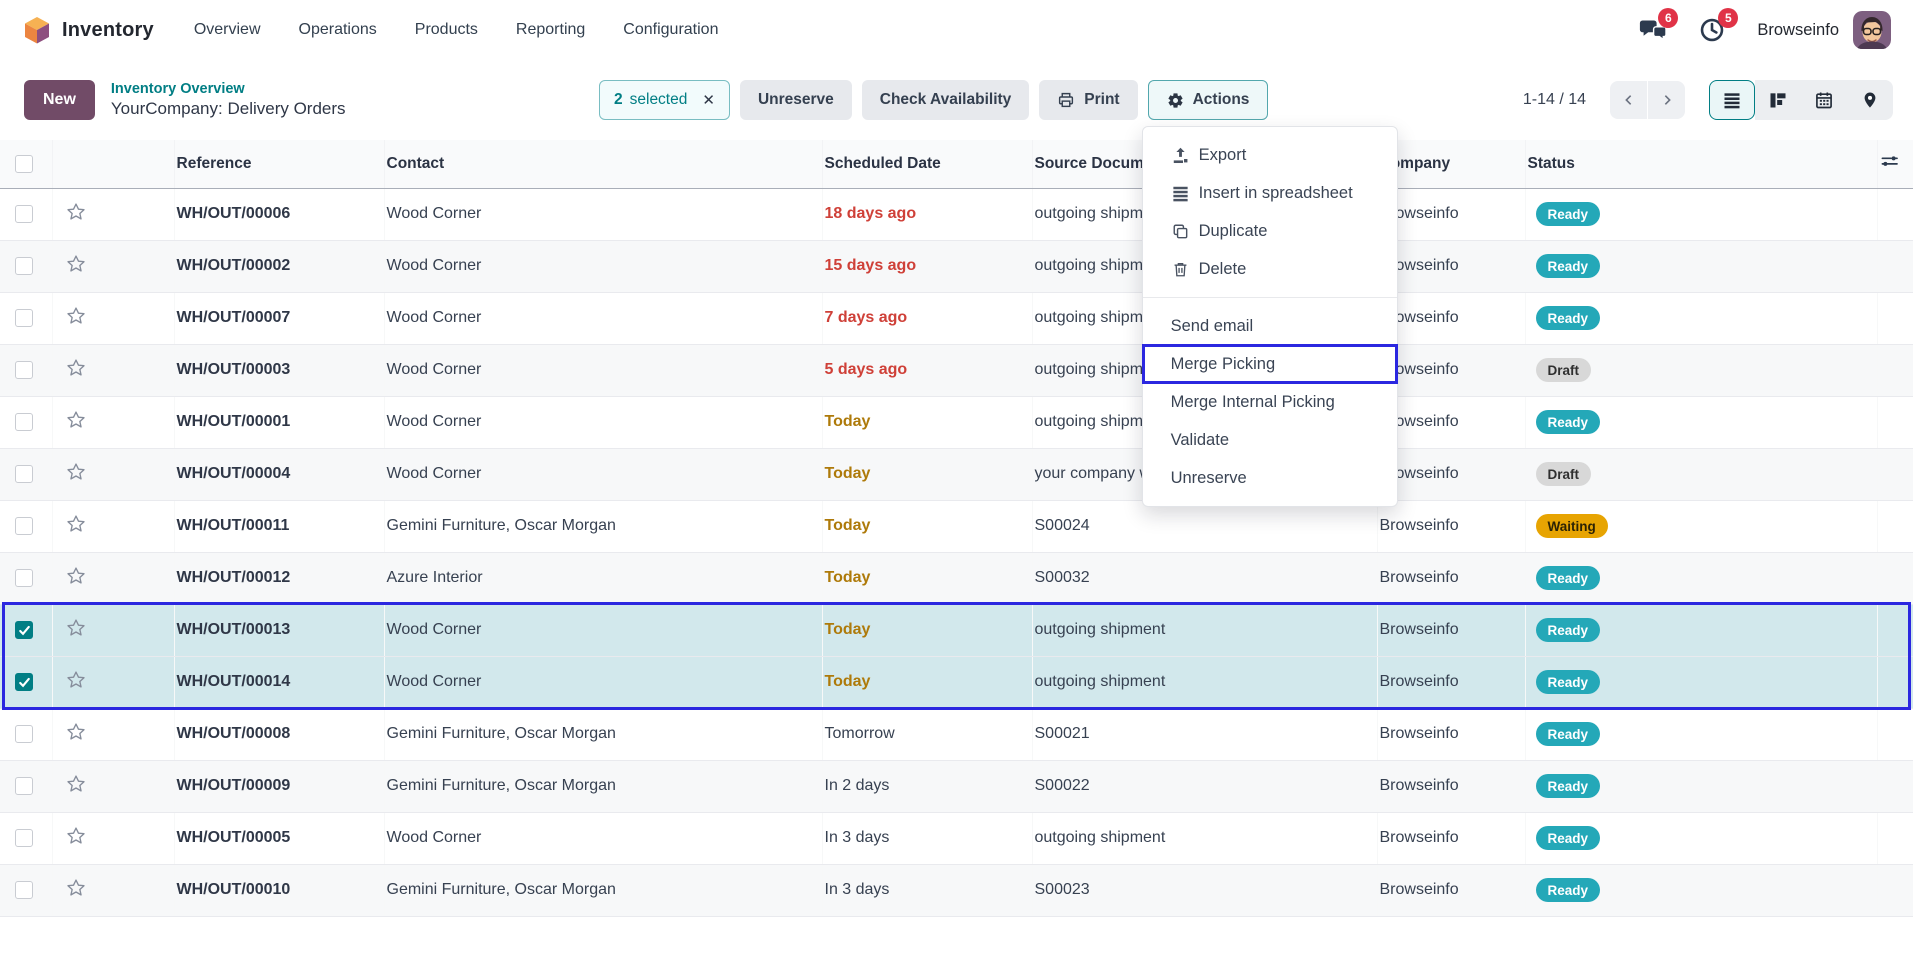  I want to click on actions-button: Actions, so click(1208, 100).